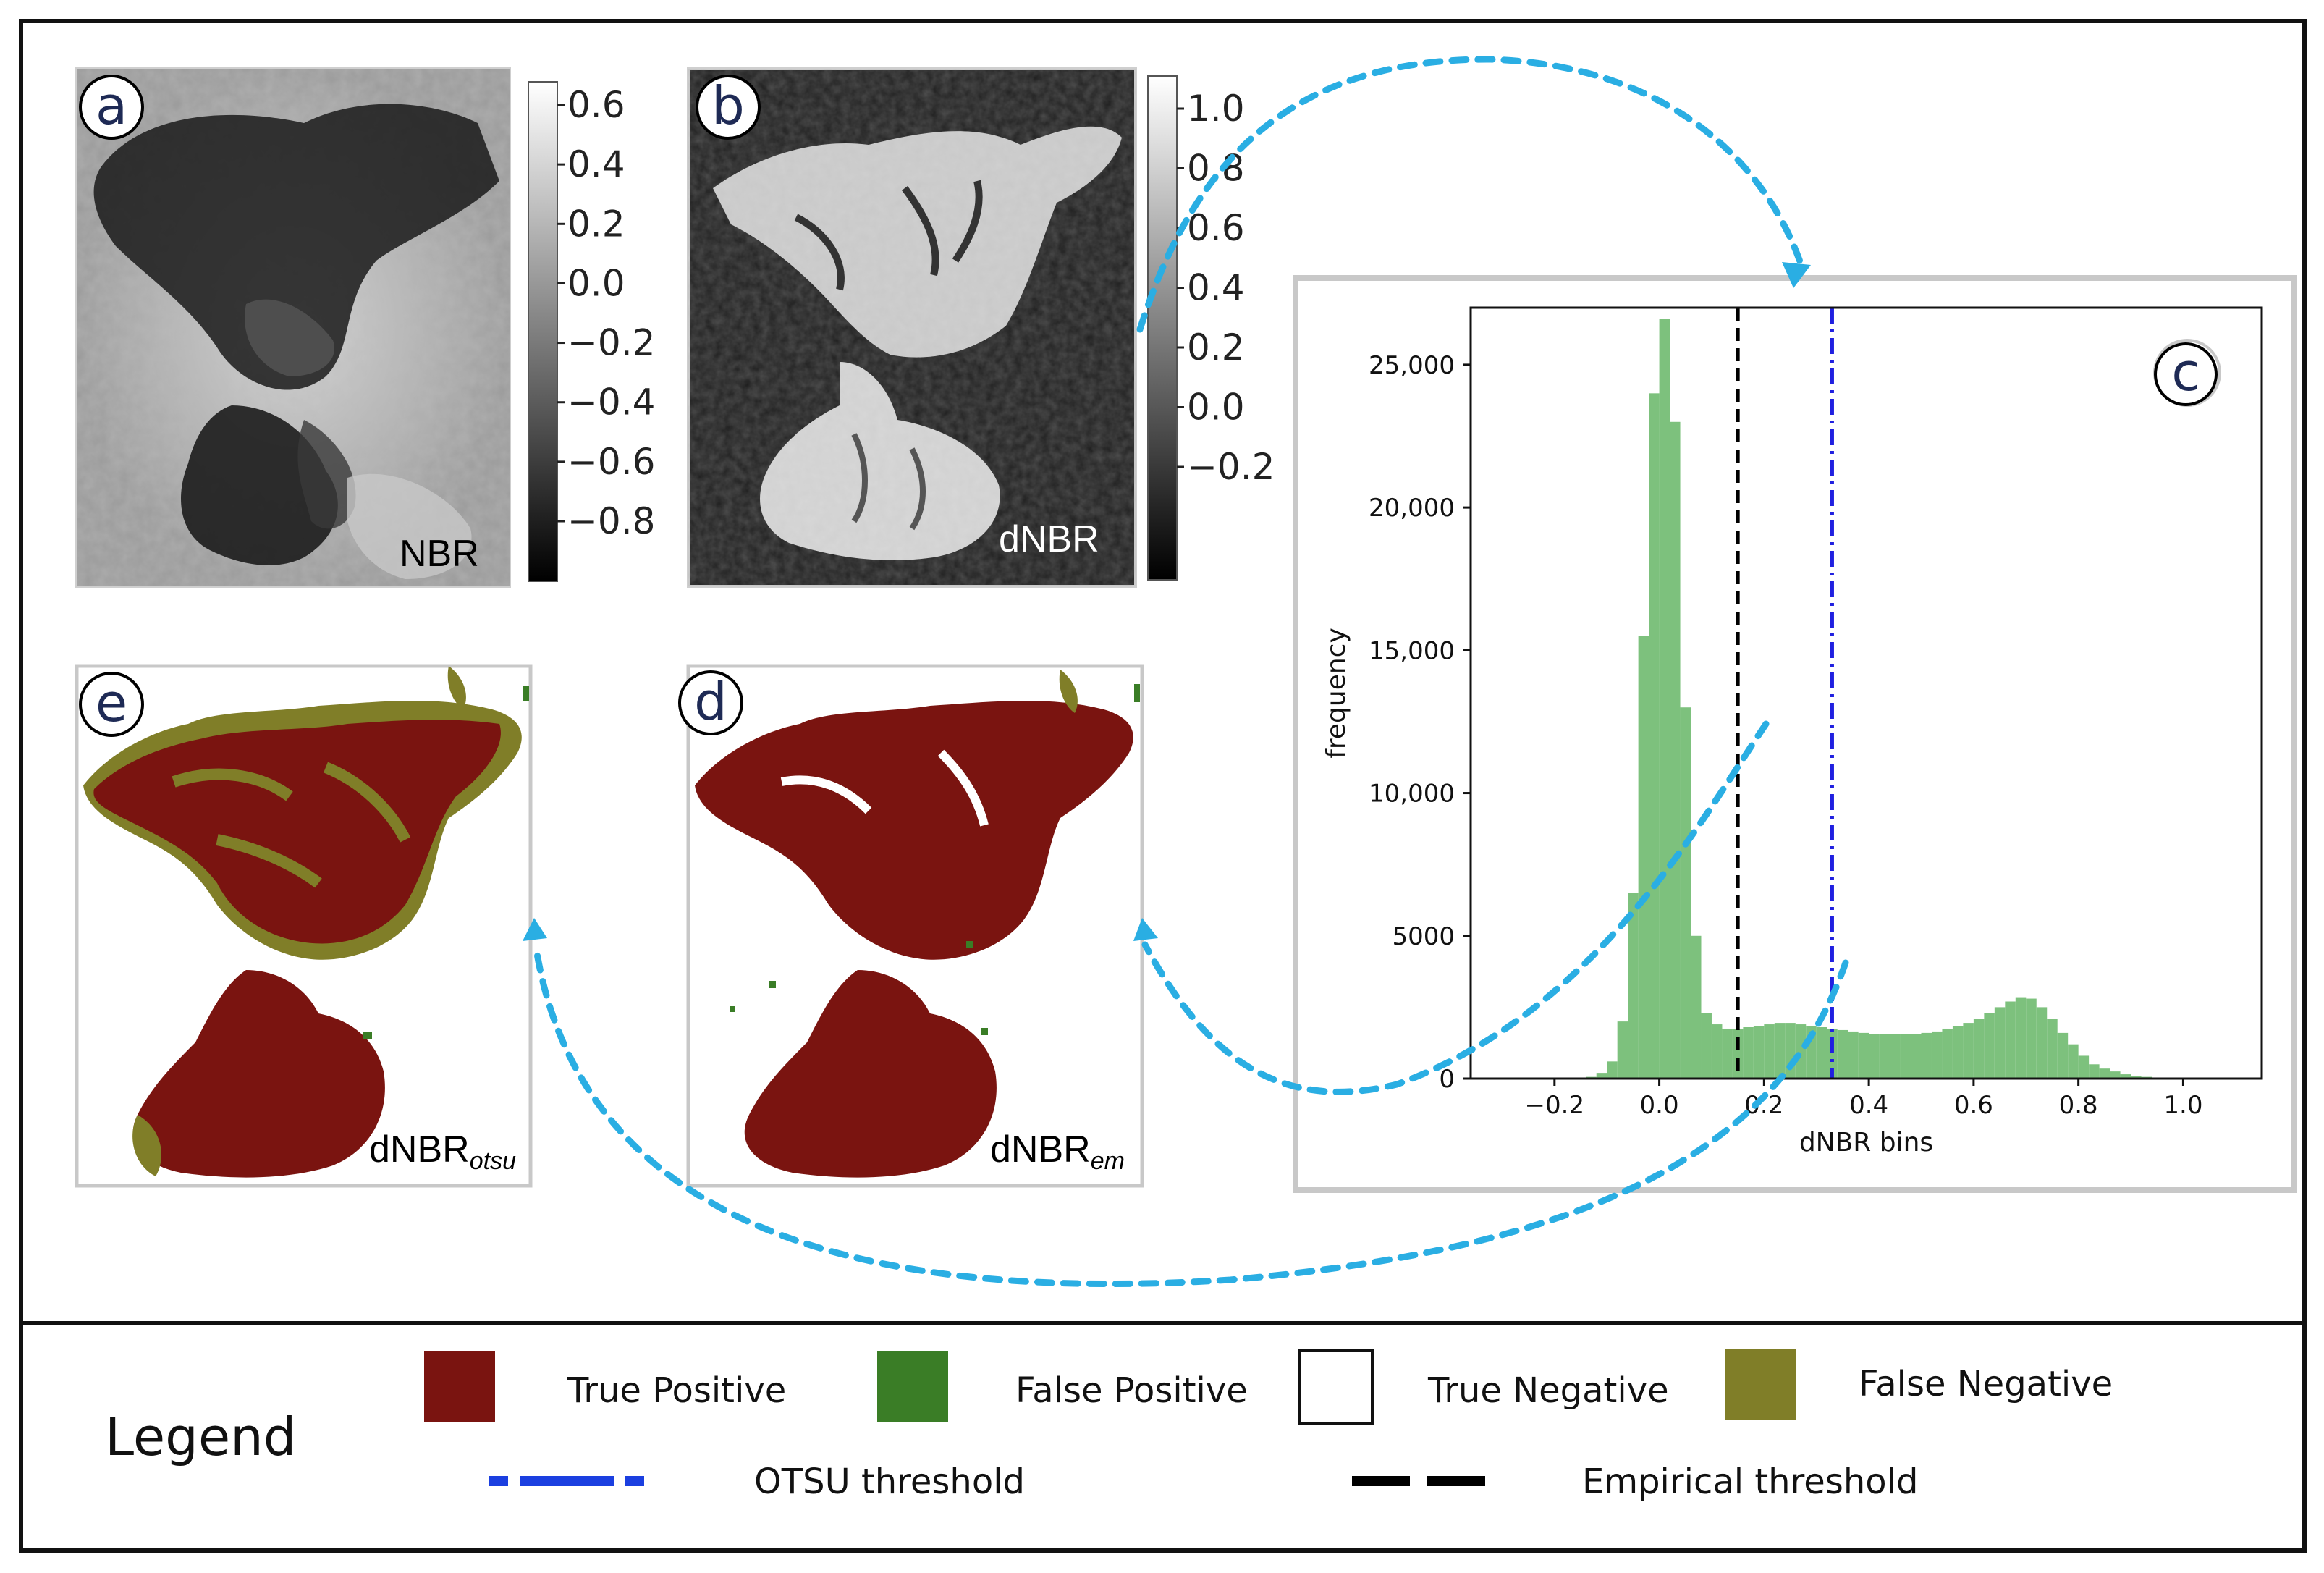  What do you see at coordinates (1049, 539) in the screenshot?
I see `dnbr-caption: dNBR` at bounding box center [1049, 539].